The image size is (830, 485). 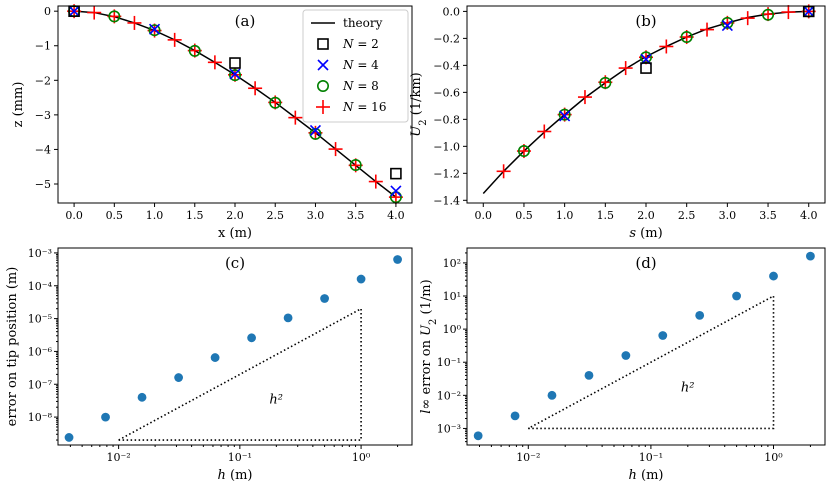 What do you see at coordinates (426, 412) in the screenshot?
I see `label-part: l` at bounding box center [426, 412].